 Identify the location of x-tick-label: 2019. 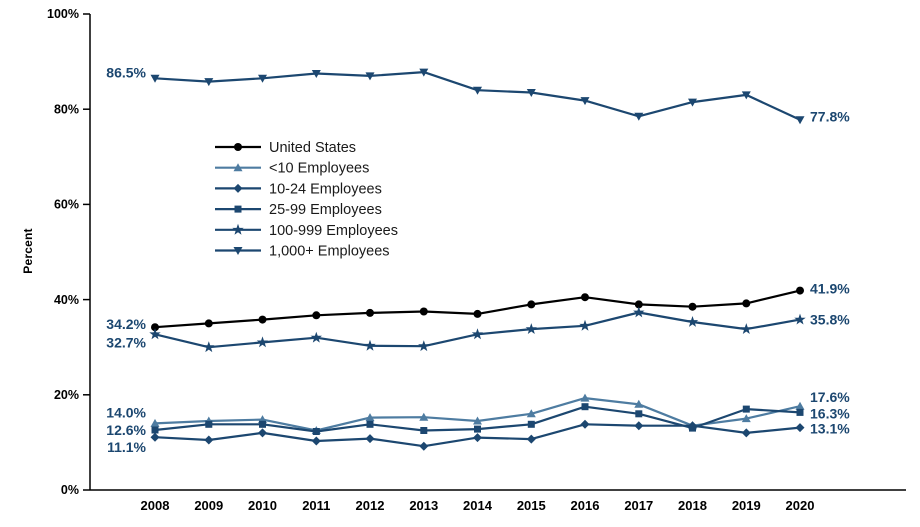
(746, 505).